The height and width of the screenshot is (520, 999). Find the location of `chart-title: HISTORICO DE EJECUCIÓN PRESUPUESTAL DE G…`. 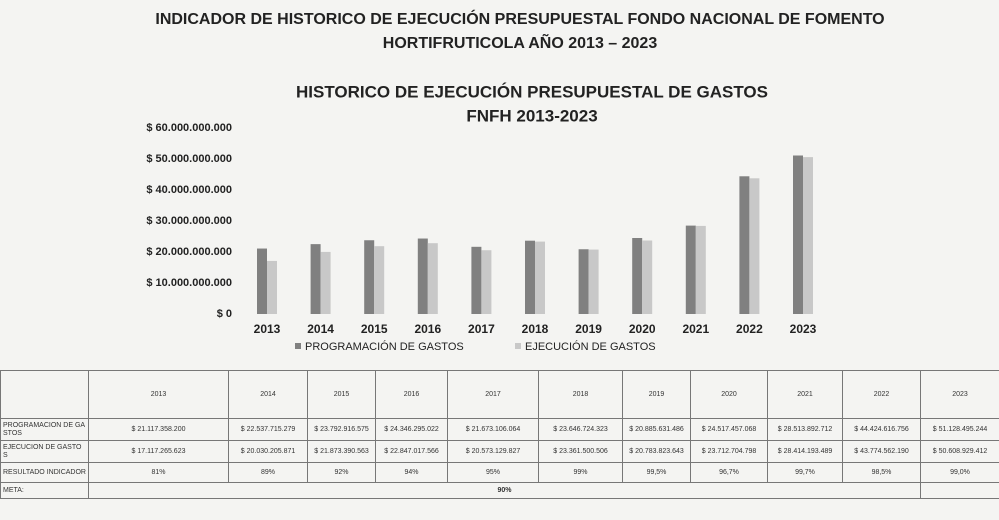

chart-title: HISTORICO DE EJECUCIÓN PRESUPUESTAL DE G… is located at coordinates (532, 91).